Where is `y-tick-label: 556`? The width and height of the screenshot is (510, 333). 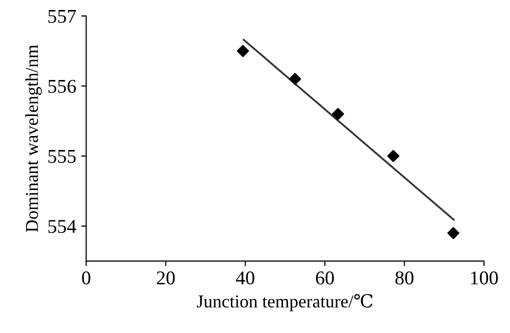
y-tick-label: 556 is located at coordinates (62, 86).